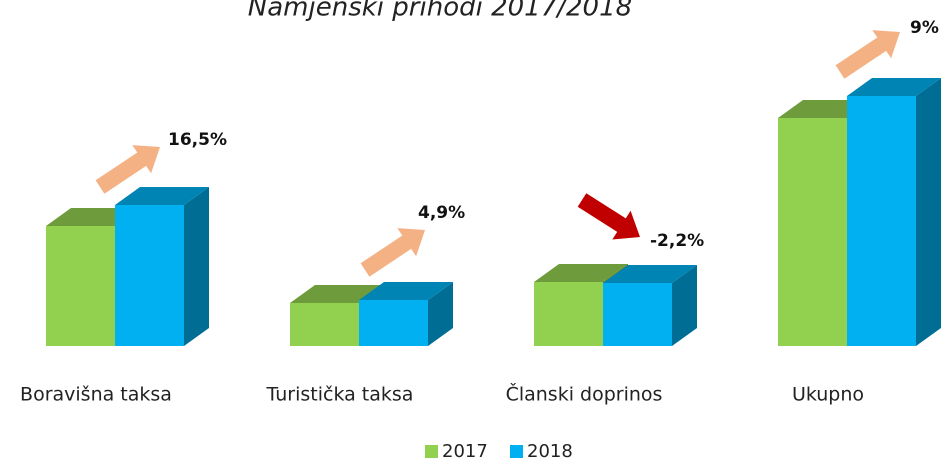 Image resolution: width=944 pixels, height=464 pixels. Describe the element at coordinates (340, 395) in the screenshot. I see `x-tick-label: Turistička taksa` at that location.